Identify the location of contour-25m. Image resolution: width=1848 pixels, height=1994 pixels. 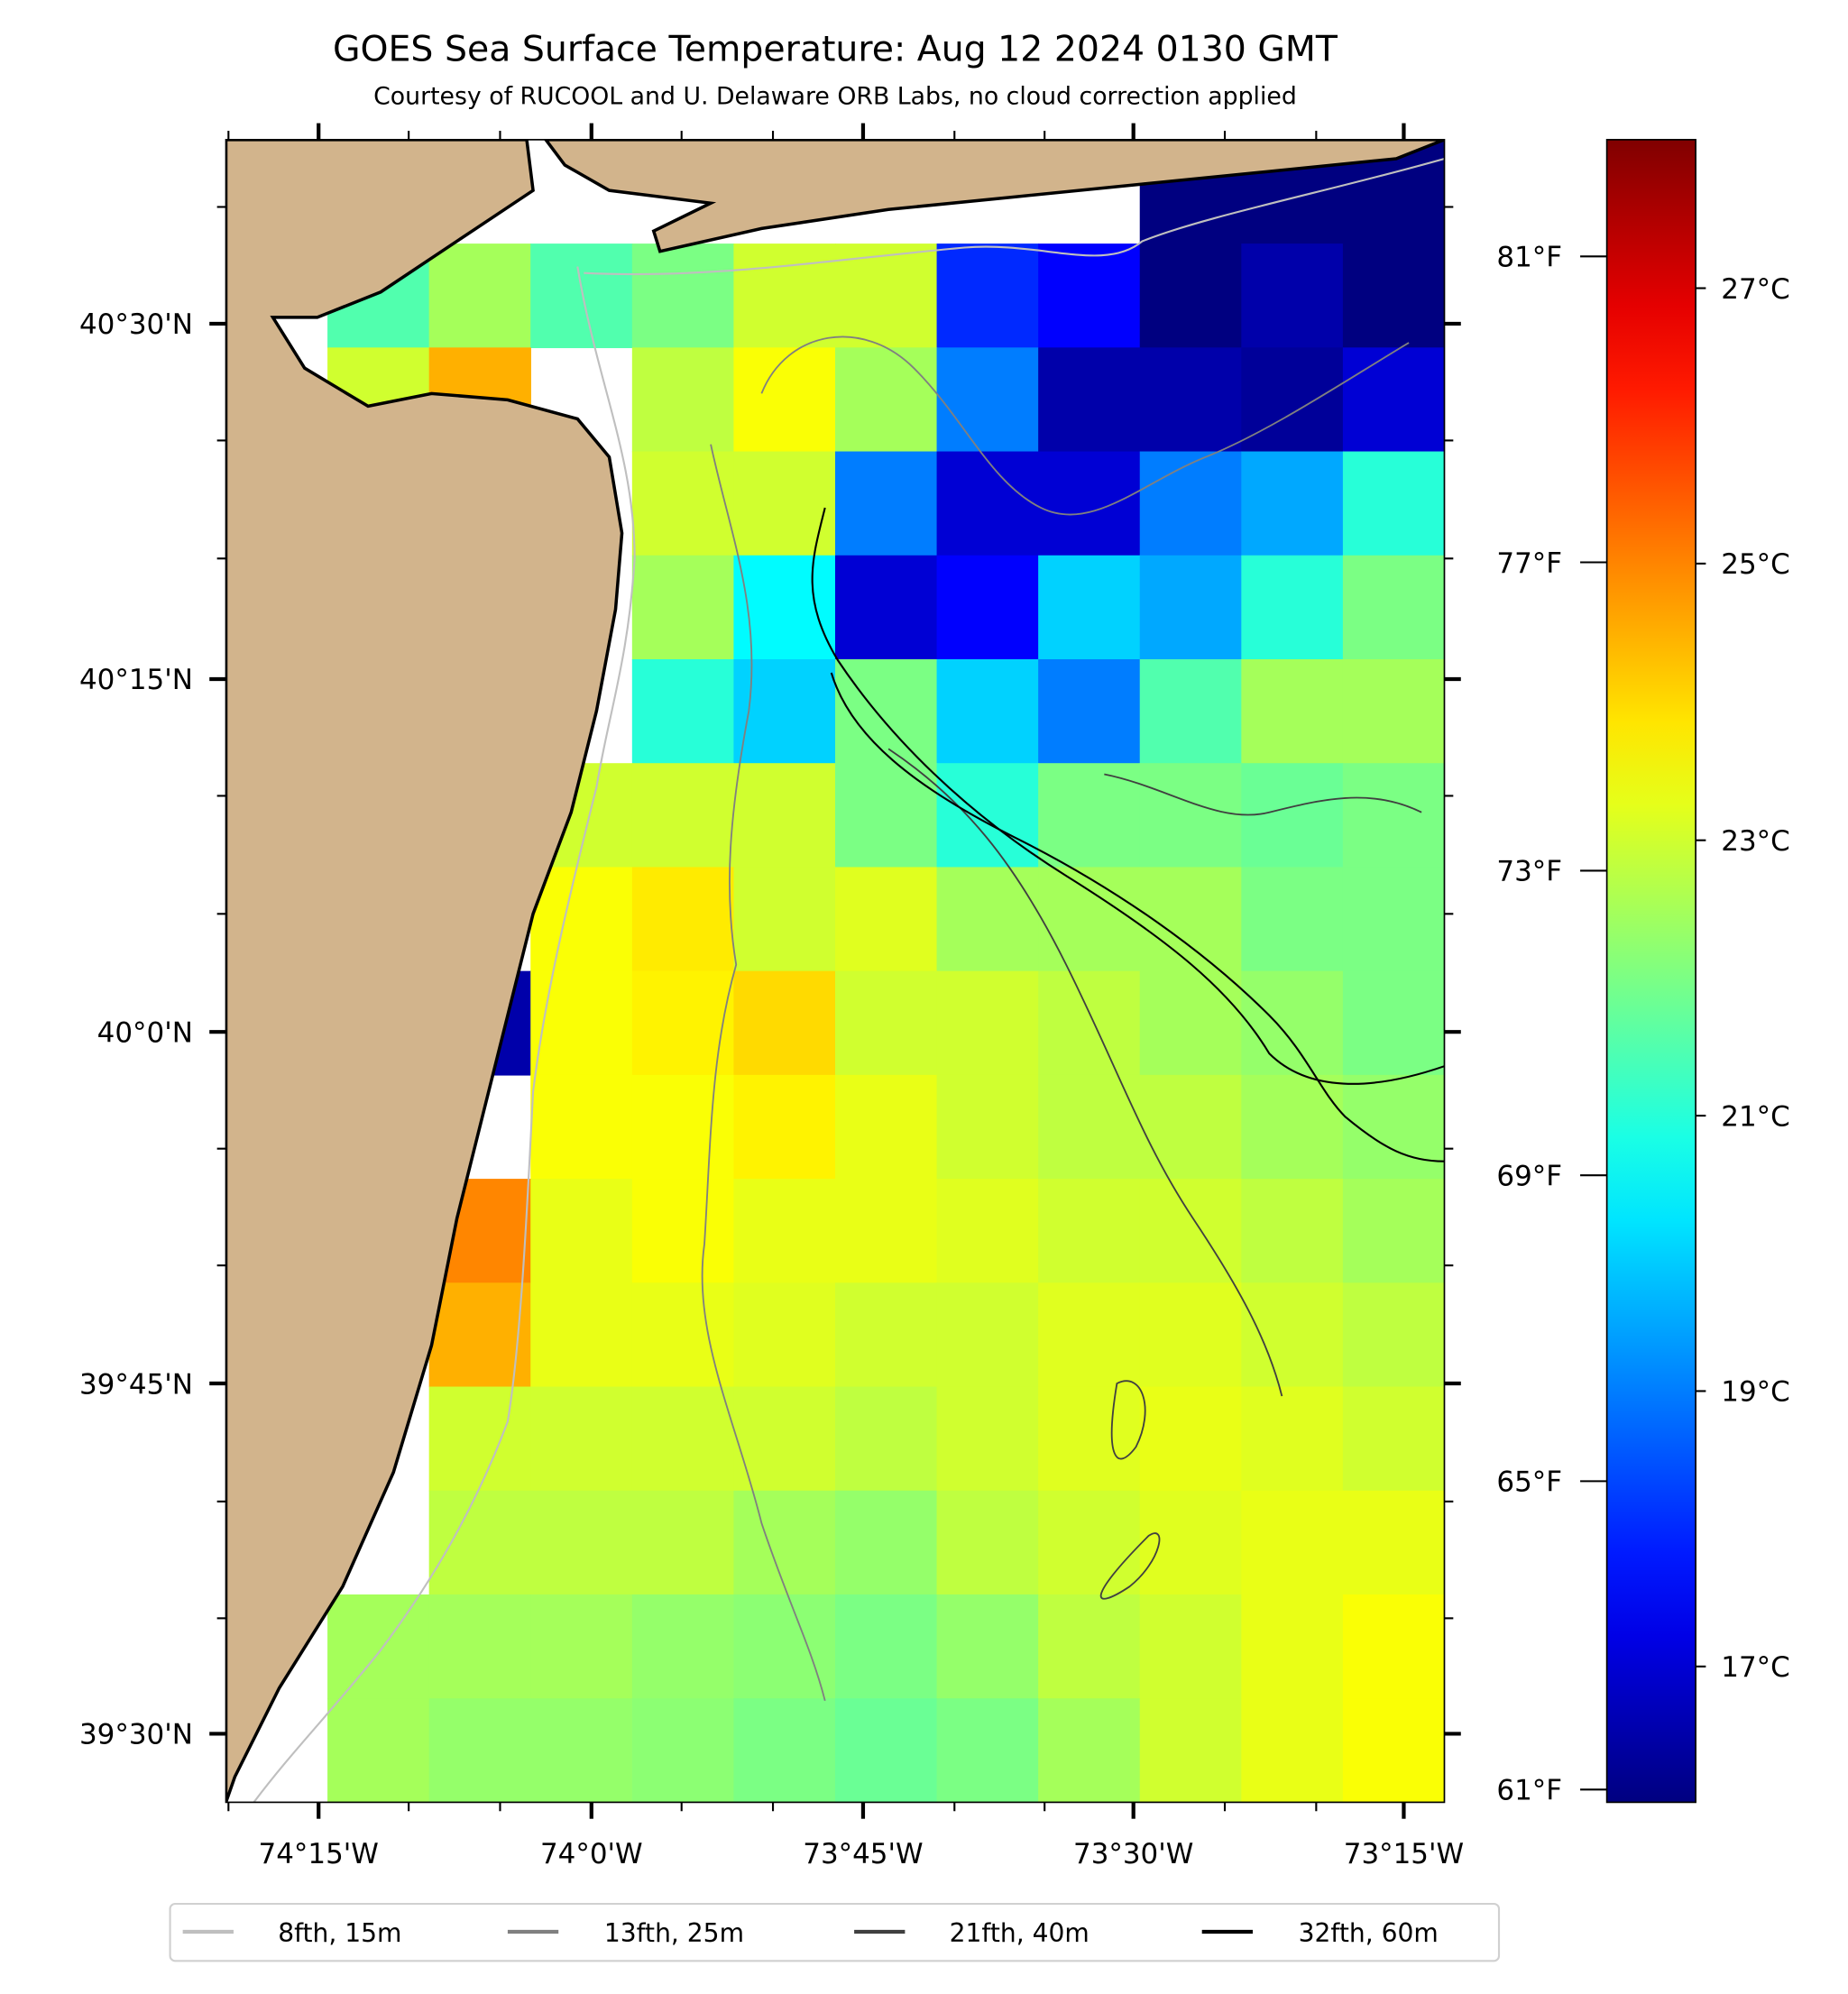
(764, 1073).